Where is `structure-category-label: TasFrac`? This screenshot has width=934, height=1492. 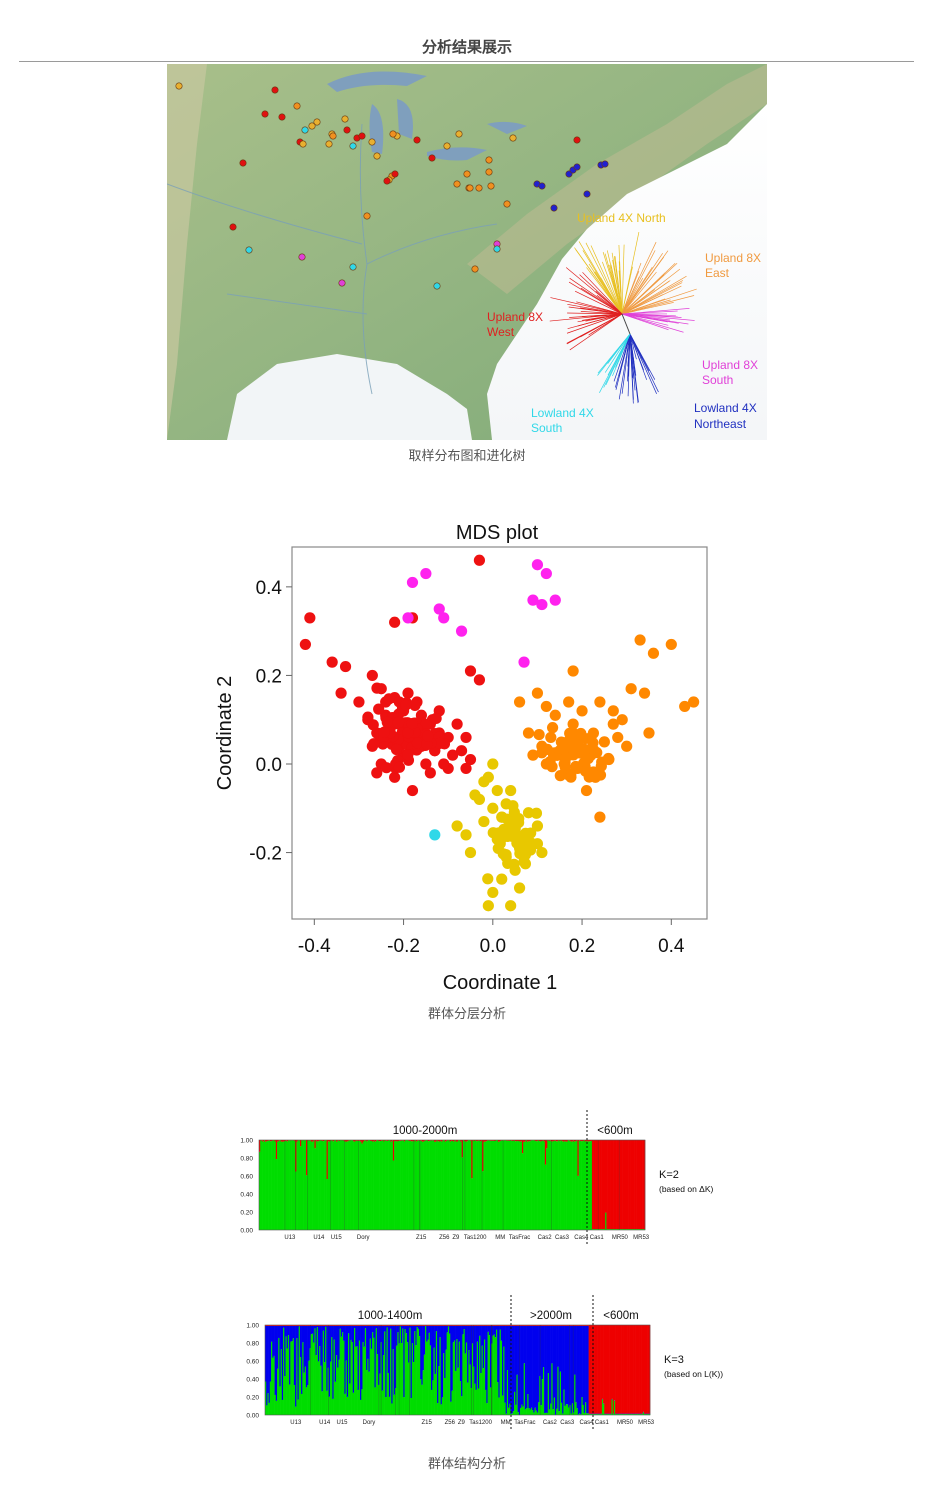
structure-category-label: TasFrac is located at coordinates (519, 1238).